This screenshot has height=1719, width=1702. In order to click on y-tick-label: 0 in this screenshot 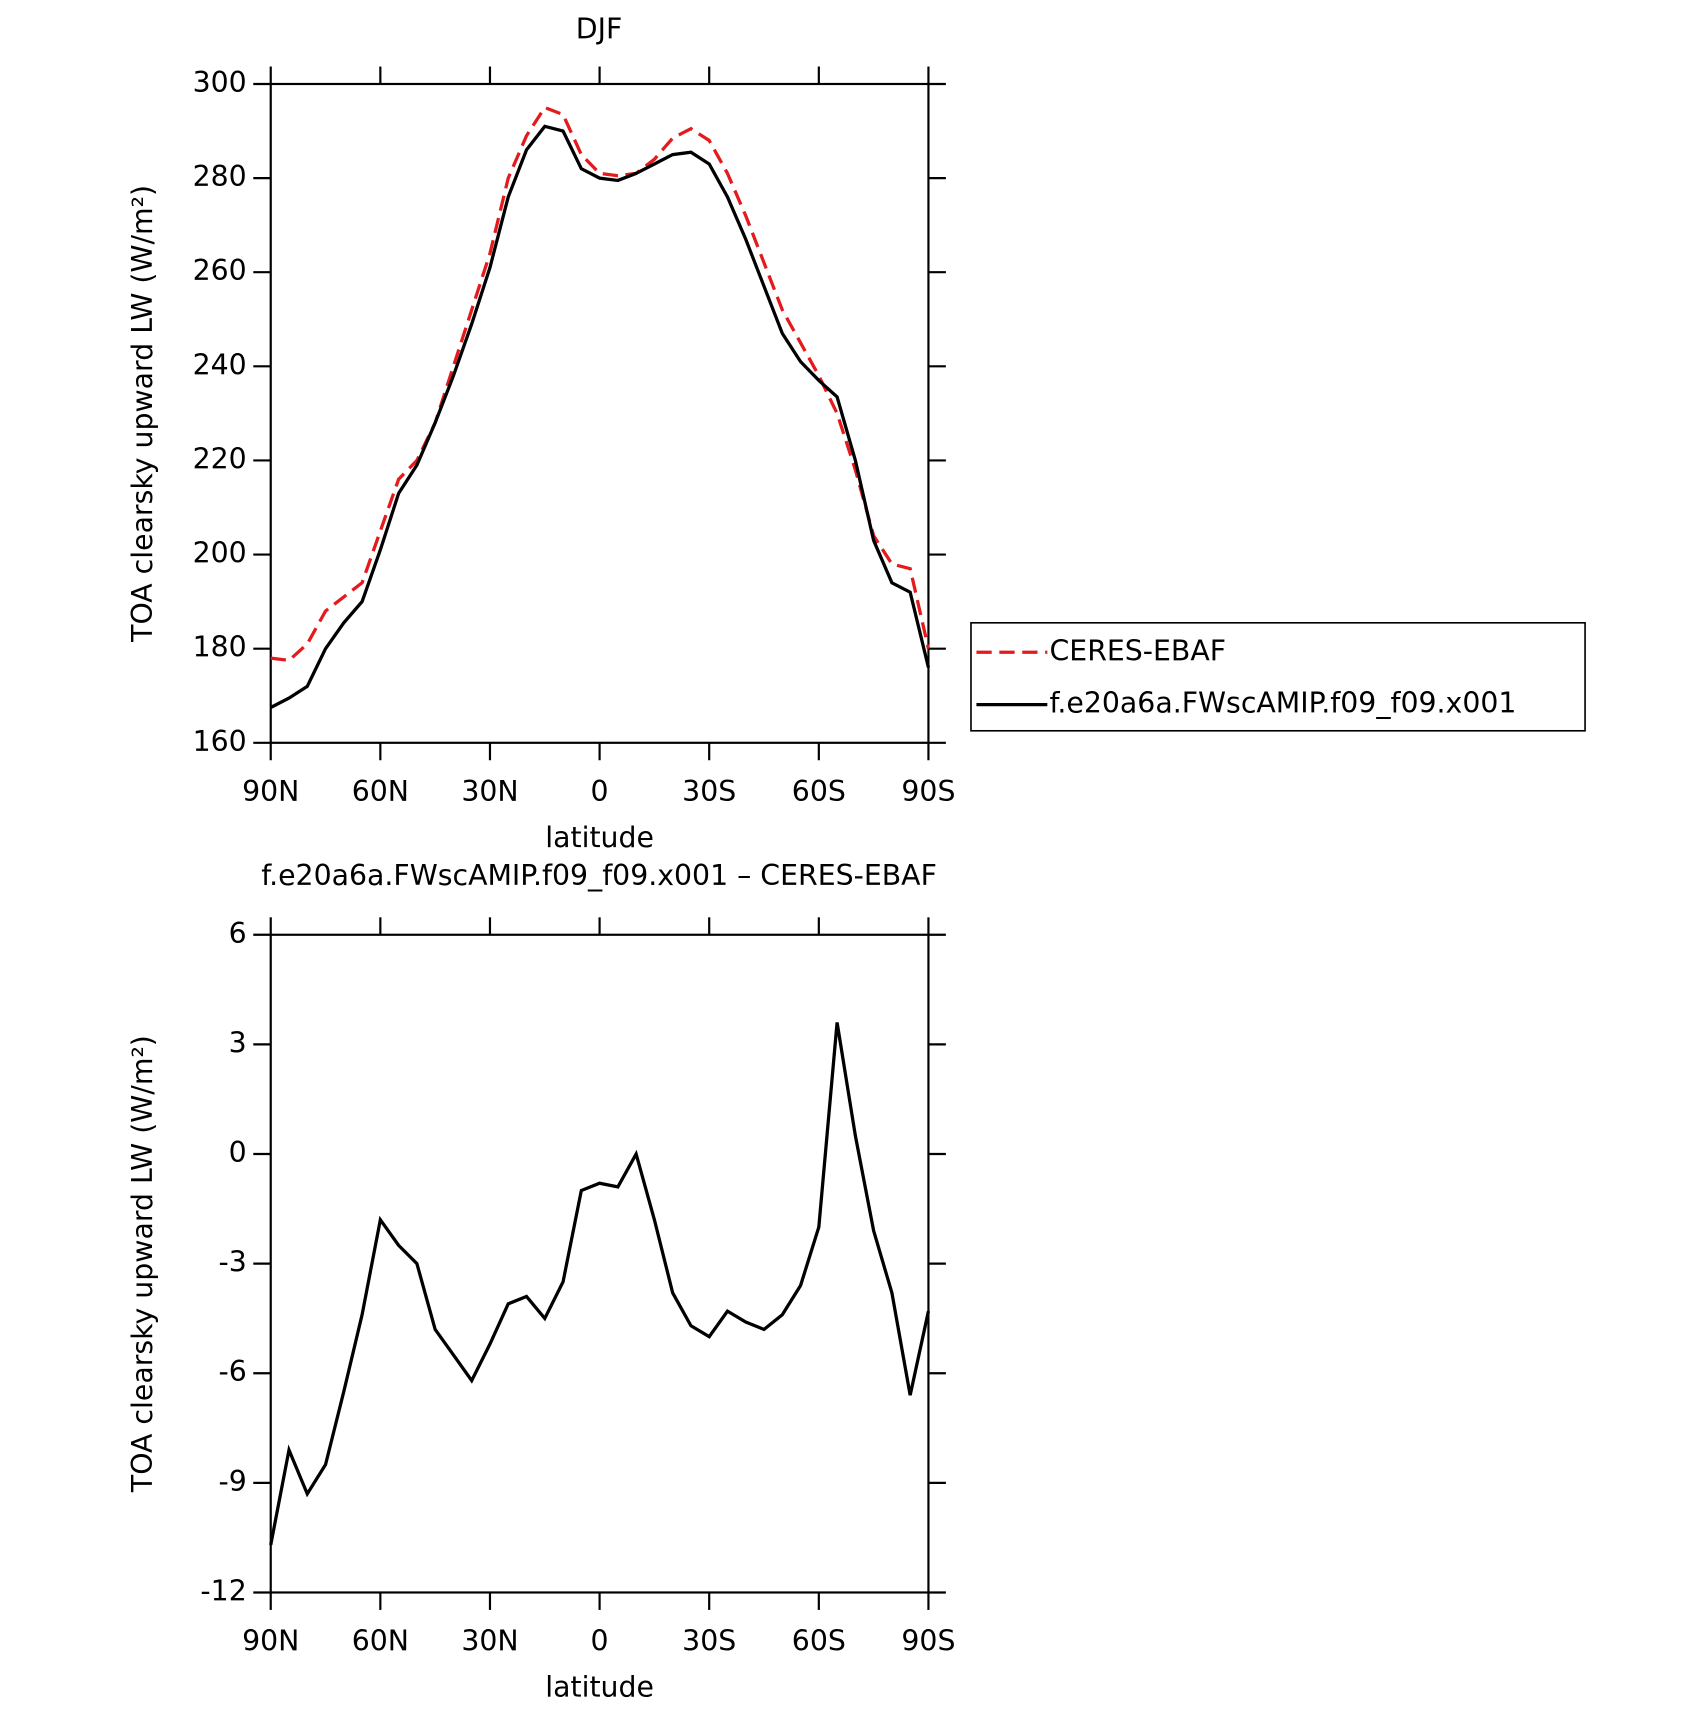, I will do `click(238, 1152)`.